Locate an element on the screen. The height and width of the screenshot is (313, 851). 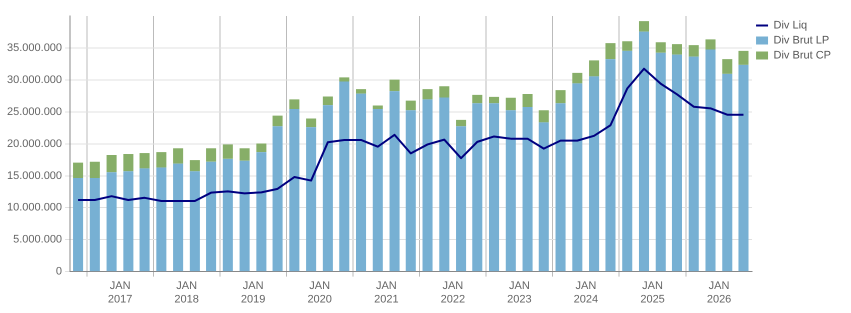
x-tick-label: JAN 2020 is located at coordinates (319, 293).